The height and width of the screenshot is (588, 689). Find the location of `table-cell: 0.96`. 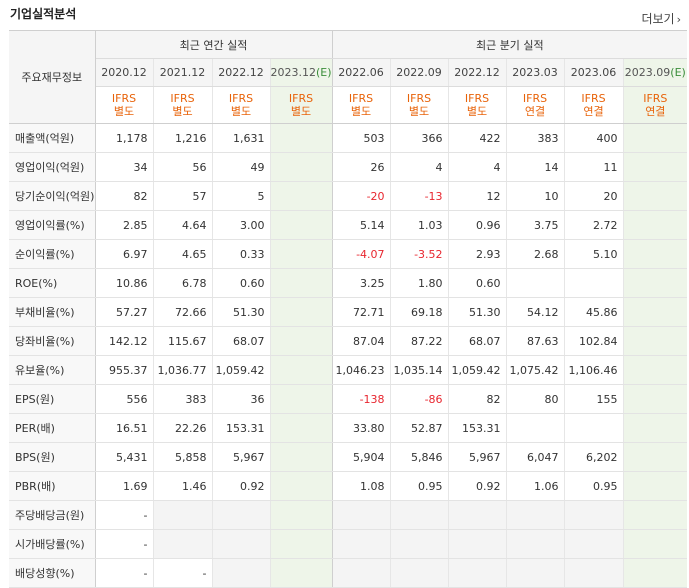

table-cell: 0.96 is located at coordinates (477, 225).